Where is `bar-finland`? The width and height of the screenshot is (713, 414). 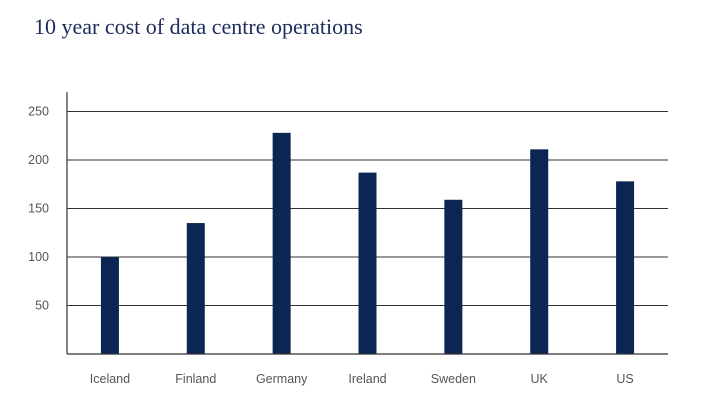 bar-finland is located at coordinates (195, 288).